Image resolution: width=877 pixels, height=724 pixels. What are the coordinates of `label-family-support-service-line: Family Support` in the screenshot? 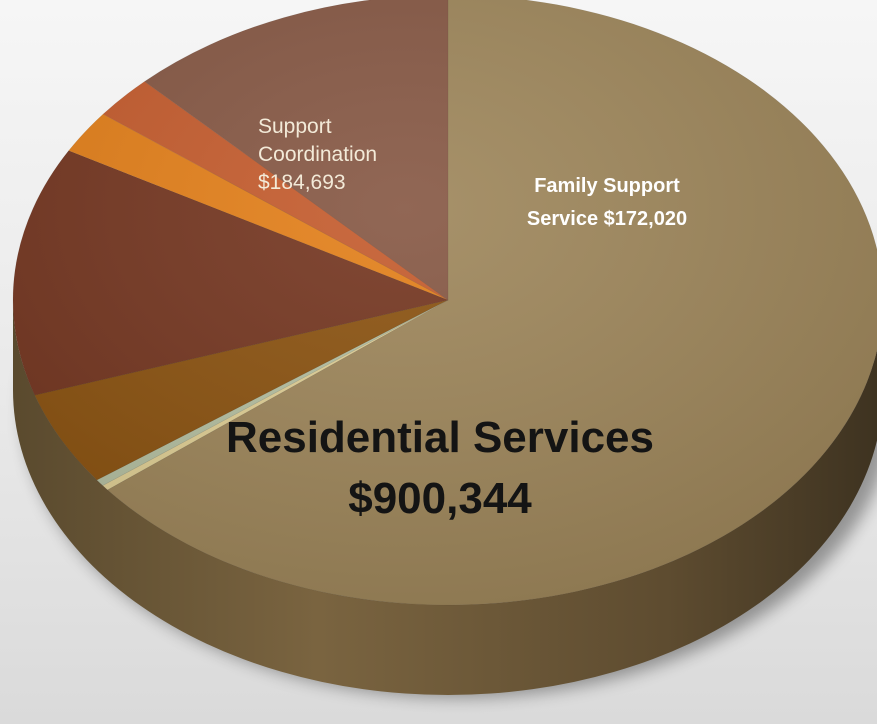 It's located at (607, 186).